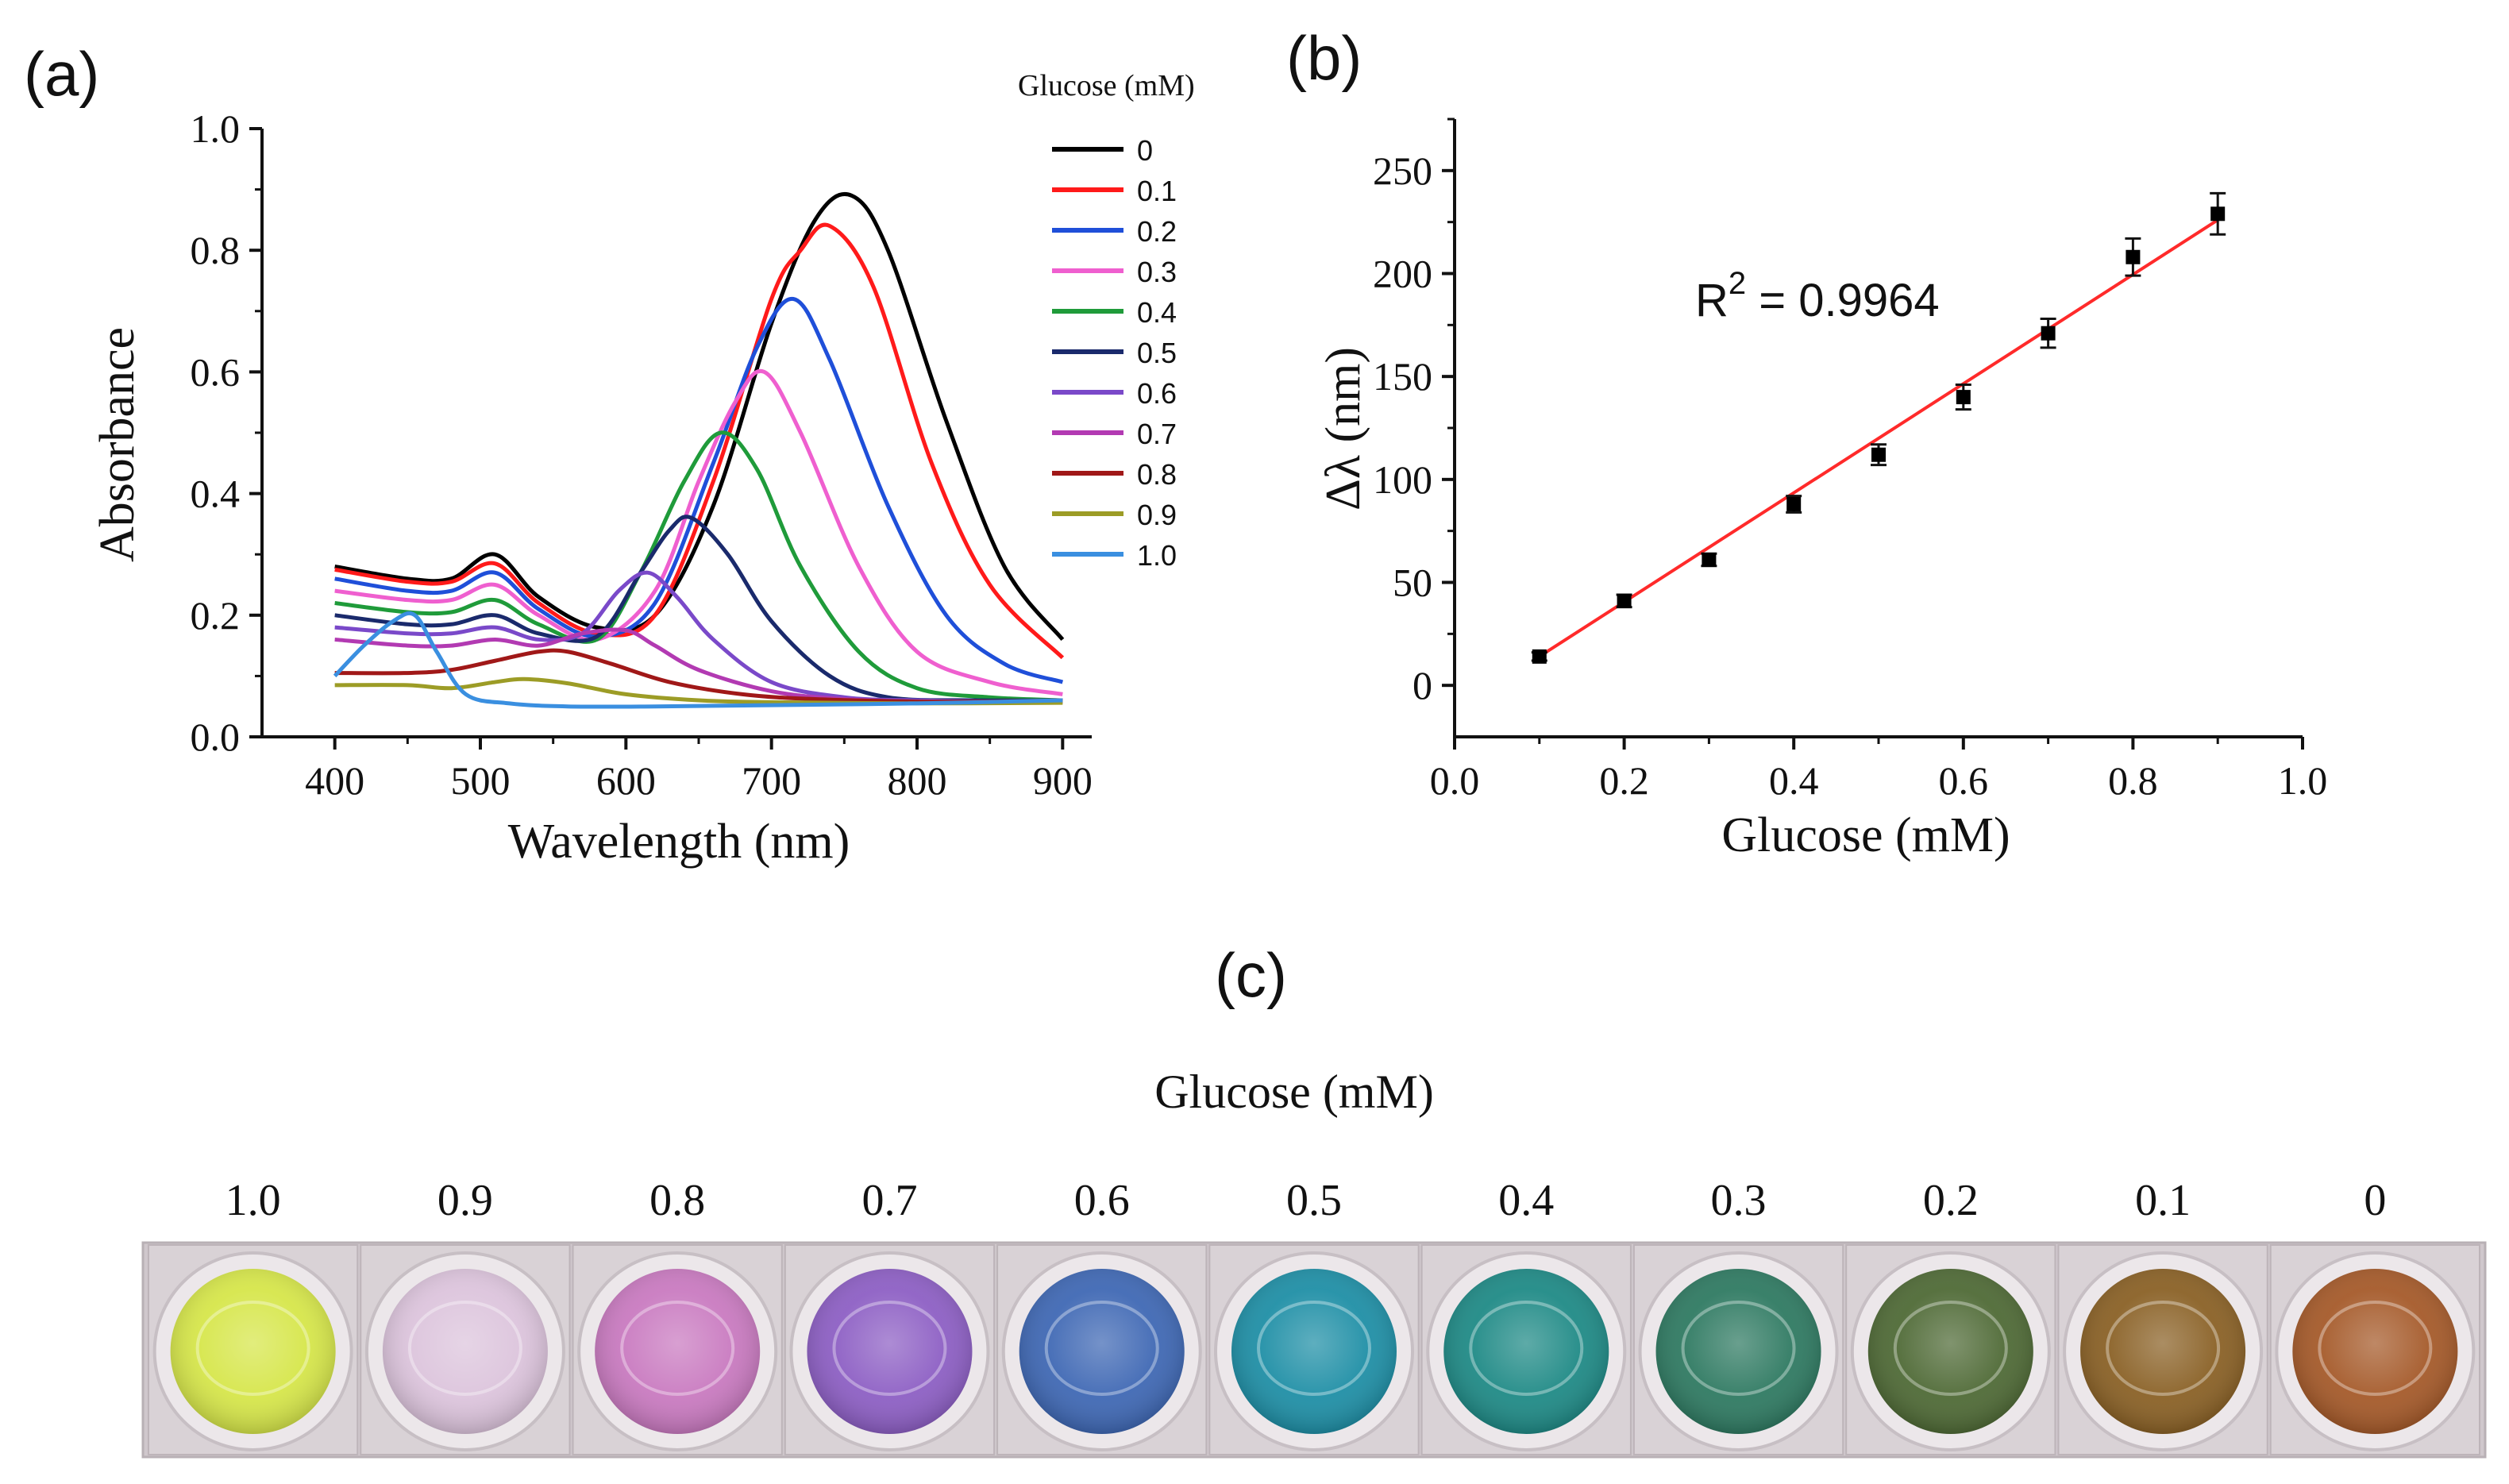  What do you see at coordinates (62, 74) in the screenshot?
I see `panel-label-a: (a)` at bounding box center [62, 74].